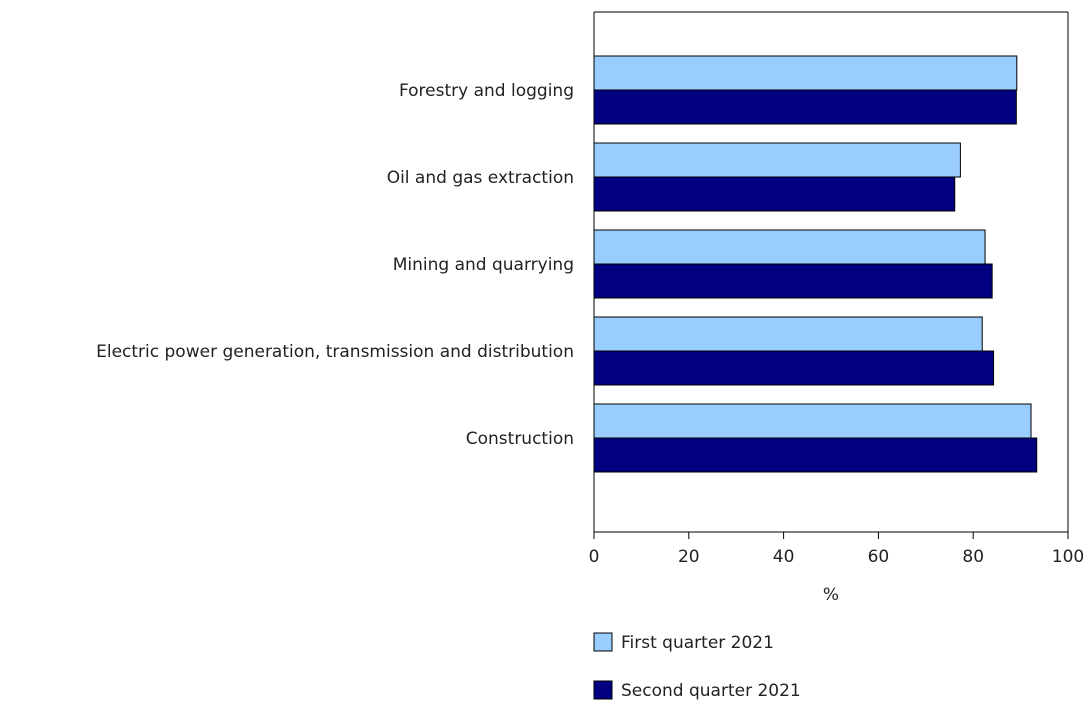 The width and height of the screenshot is (1087, 702). What do you see at coordinates (1068, 557) in the screenshot?
I see `x-tick-label: 100` at bounding box center [1068, 557].